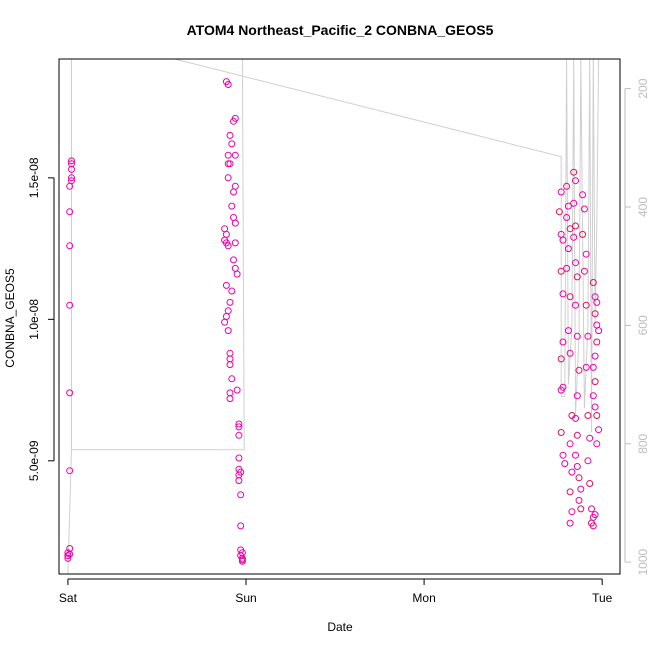 This screenshot has height=655, width=650. I want to click on y2-tick-label: 600, so click(643, 325).